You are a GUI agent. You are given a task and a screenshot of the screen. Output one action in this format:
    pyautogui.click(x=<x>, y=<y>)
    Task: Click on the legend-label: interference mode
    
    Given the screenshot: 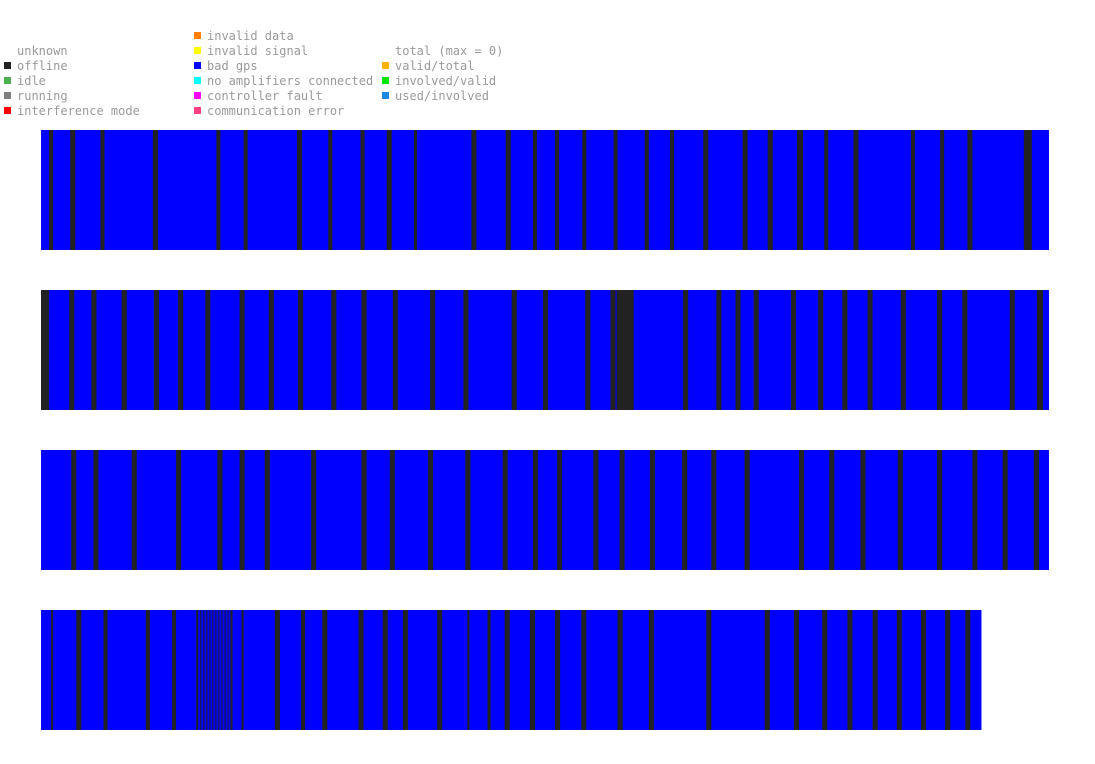 What is the action you would take?
    pyautogui.click(x=78, y=111)
    